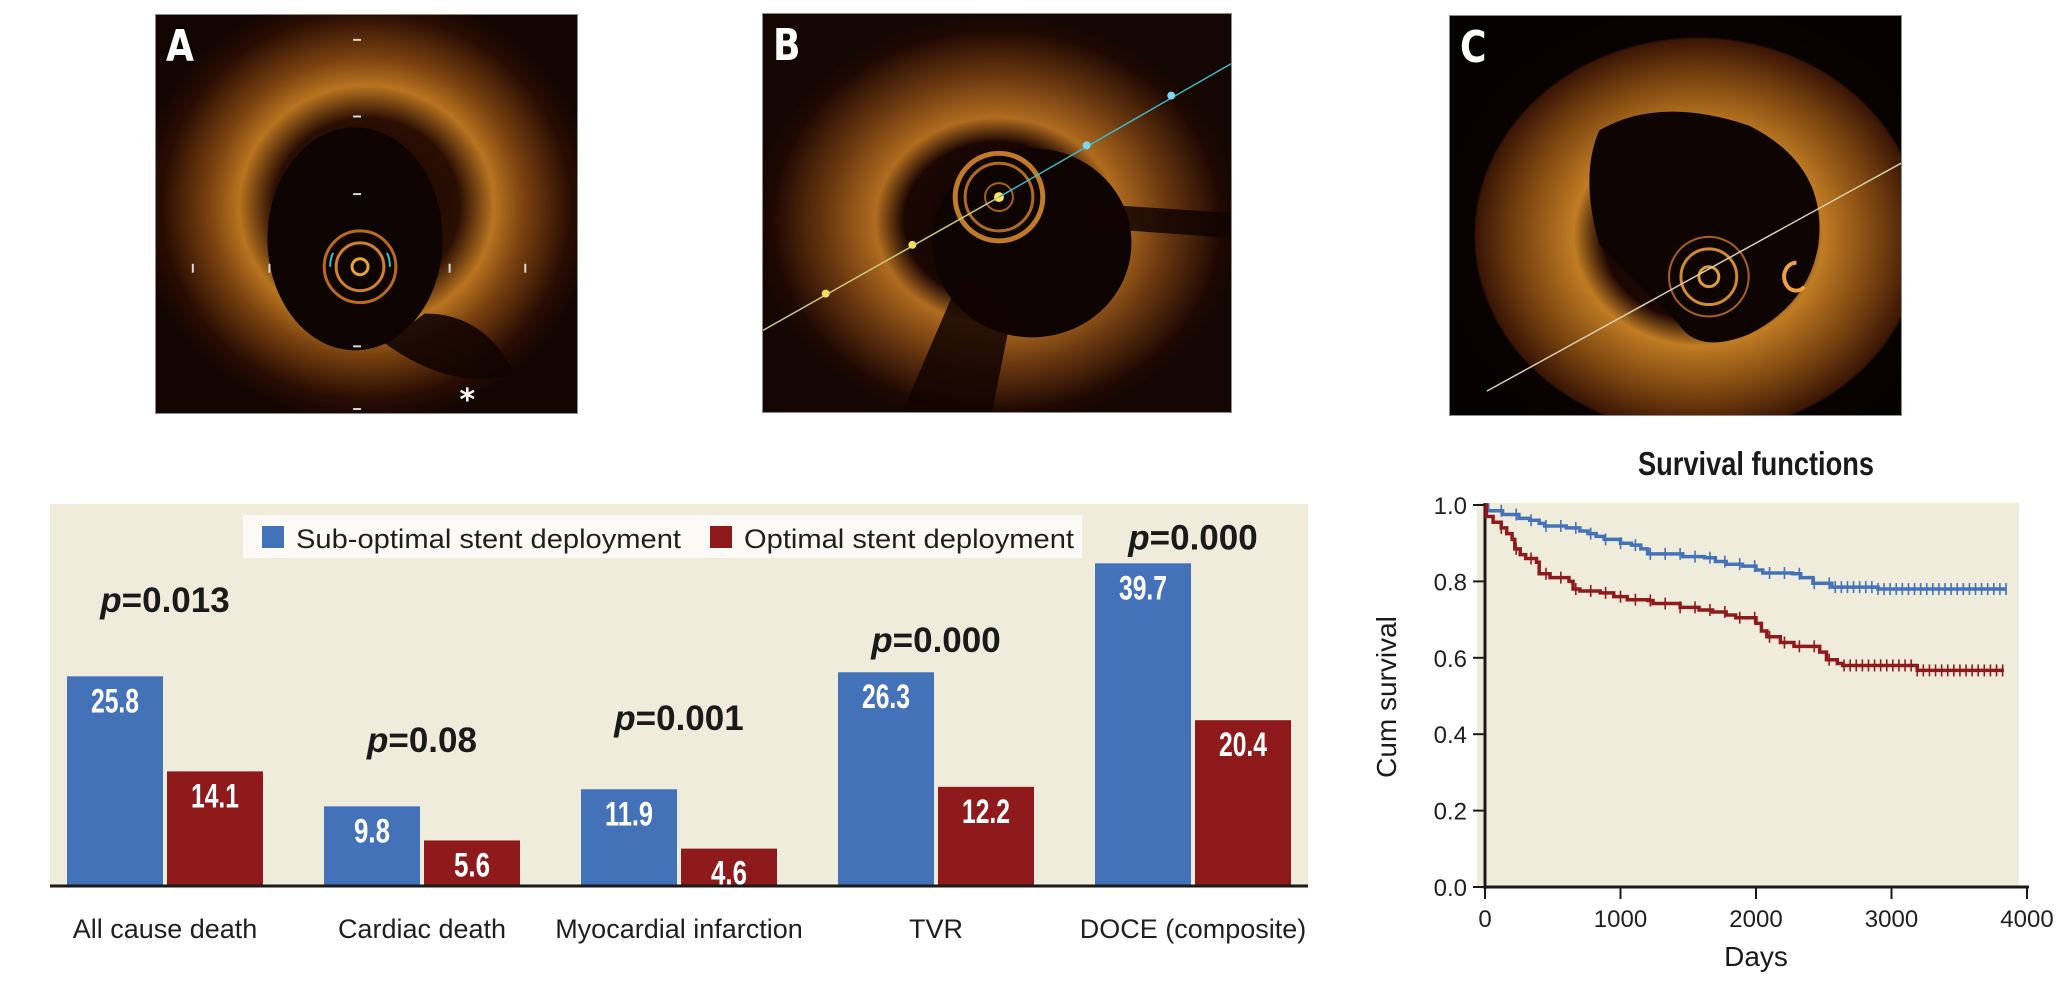 The height and width of the screenshot is (982, 2068). What do you see at coordinates (1193, 929) in the screenshot?
I see `category-label: DOCE (composite)` at bounding box center [1193, 929].